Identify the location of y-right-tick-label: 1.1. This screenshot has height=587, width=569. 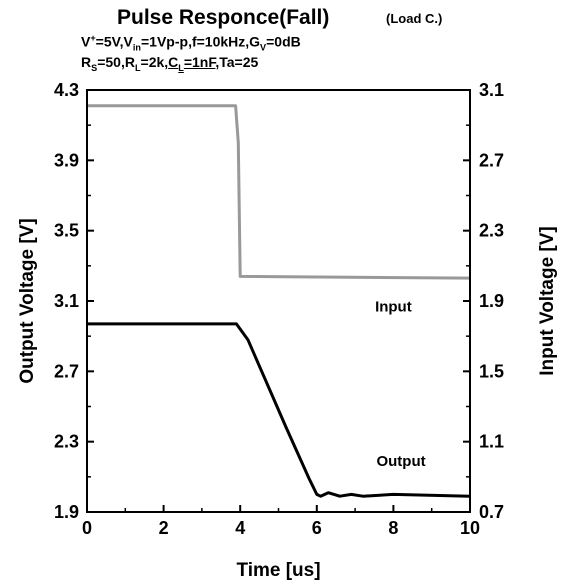
(491, 442).